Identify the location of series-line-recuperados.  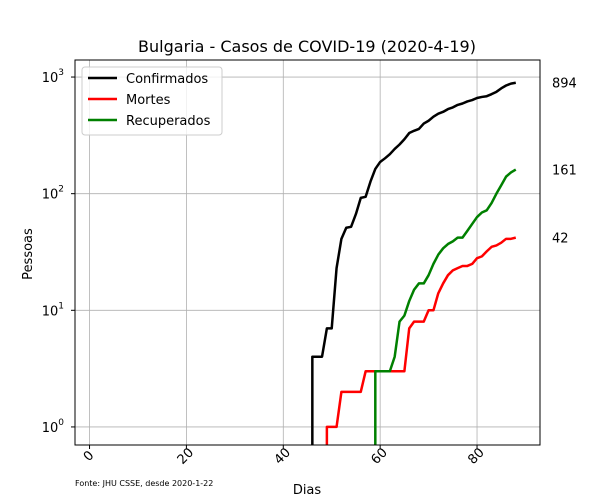
(445, 306).